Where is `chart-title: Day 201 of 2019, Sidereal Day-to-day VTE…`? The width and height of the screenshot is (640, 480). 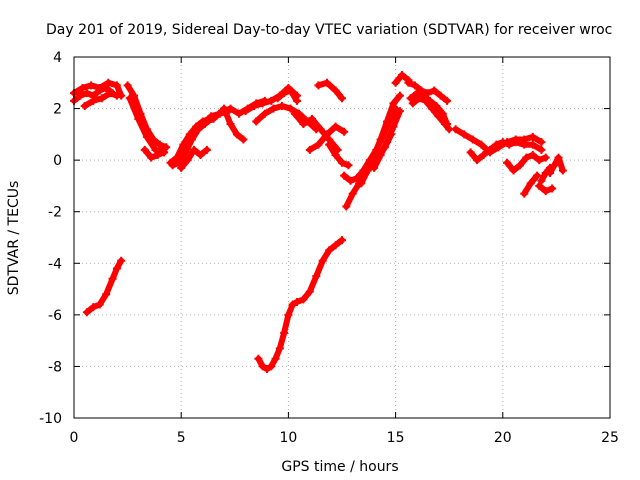
chart-title: Day 201 of 2019, Sidereal Day-to-day VTE… is located at coordinates (329, 30).